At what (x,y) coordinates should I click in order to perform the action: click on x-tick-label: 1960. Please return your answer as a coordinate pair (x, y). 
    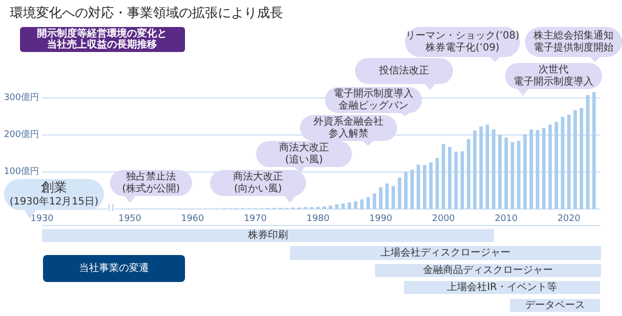
    Looking at the image, I should click on (192, 219).